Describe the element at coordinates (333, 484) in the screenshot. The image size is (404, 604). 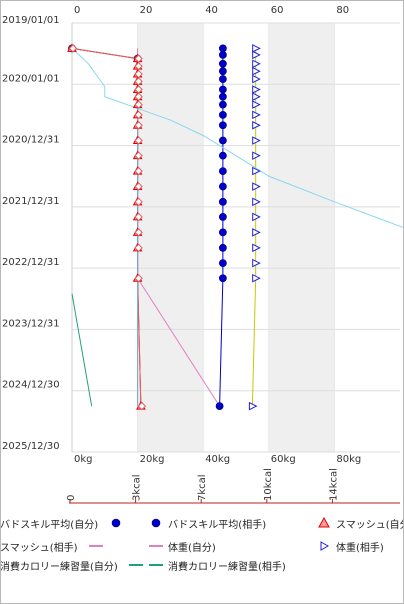
I see `kcal-tick-label: 14kcal` at that location.